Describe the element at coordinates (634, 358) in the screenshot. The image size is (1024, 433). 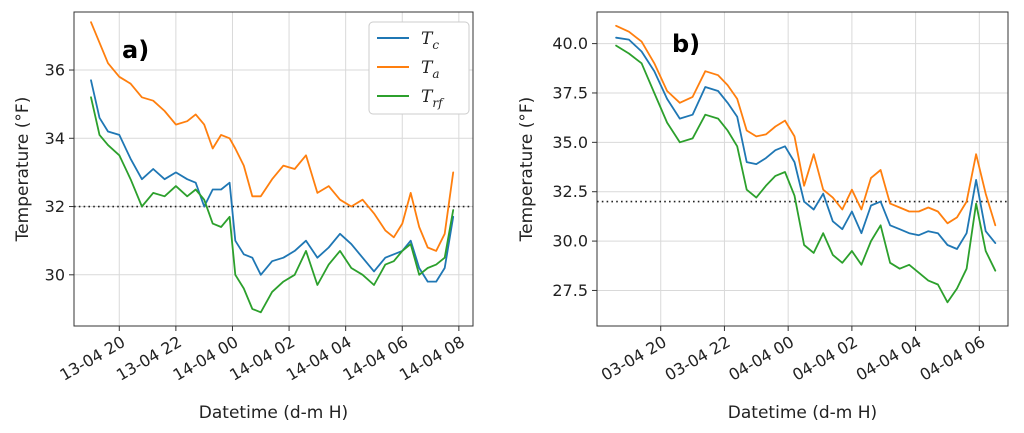
I see `x-tick-label: 03-04 20` at that location.